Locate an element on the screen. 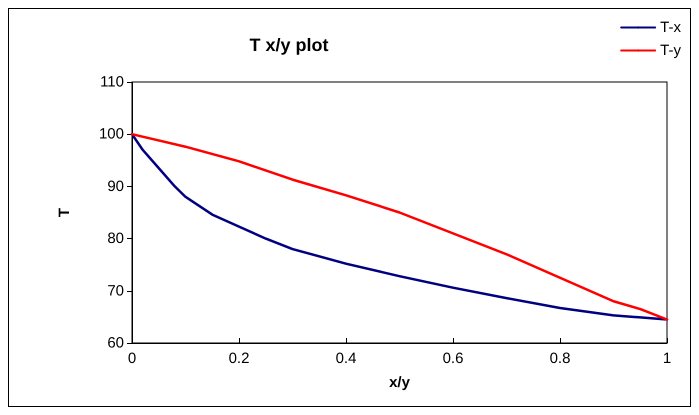  y-axis-title: T is located at coordinates (64, 213).